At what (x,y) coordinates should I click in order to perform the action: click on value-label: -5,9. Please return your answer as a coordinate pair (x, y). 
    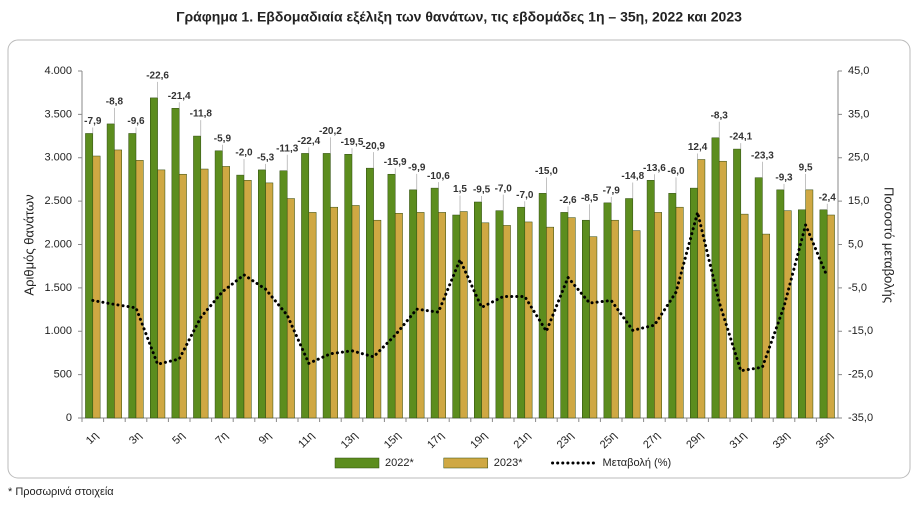
    Looking at the image, I should click on (223, 138).